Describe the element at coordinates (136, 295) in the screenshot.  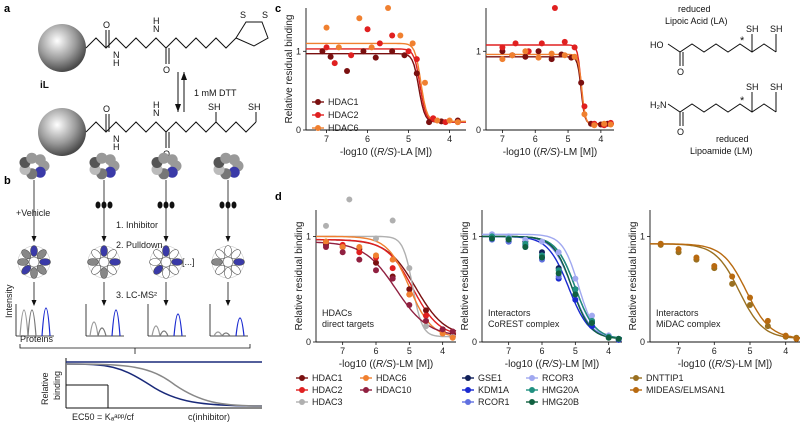
I see `step-lcms: 3. LC-MS²` at that location.